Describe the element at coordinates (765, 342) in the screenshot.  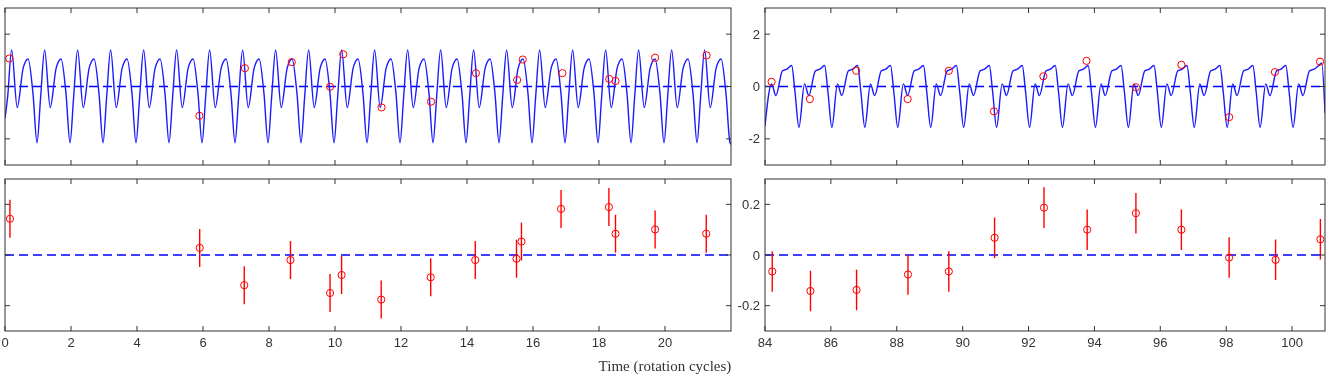
I see `x-tick-label: 84` at that location.